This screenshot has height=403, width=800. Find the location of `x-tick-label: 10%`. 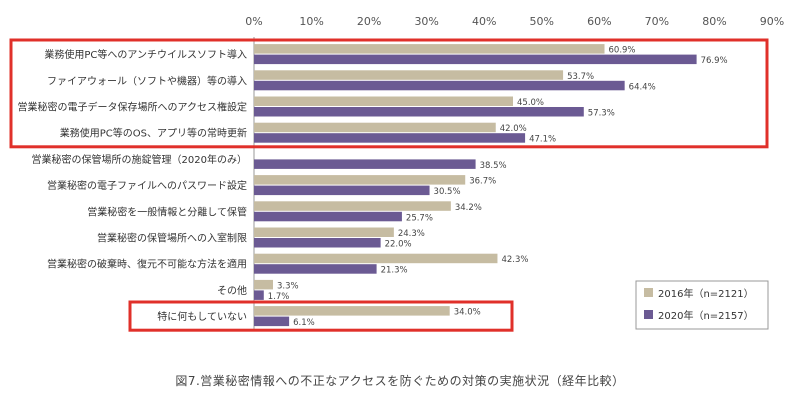

x-tick-label: 10% is located at coordinates (311, 21).